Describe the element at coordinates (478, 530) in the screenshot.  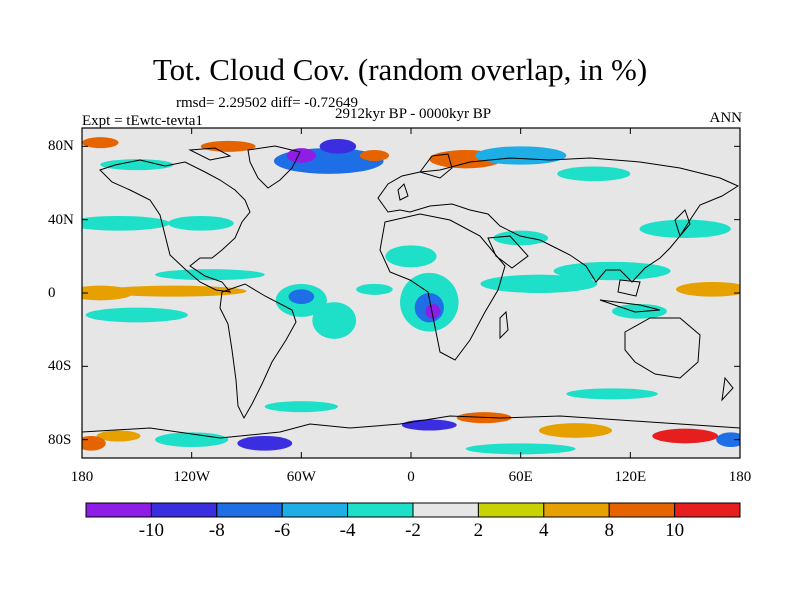
I see `colorbar-label: 2` at that location.